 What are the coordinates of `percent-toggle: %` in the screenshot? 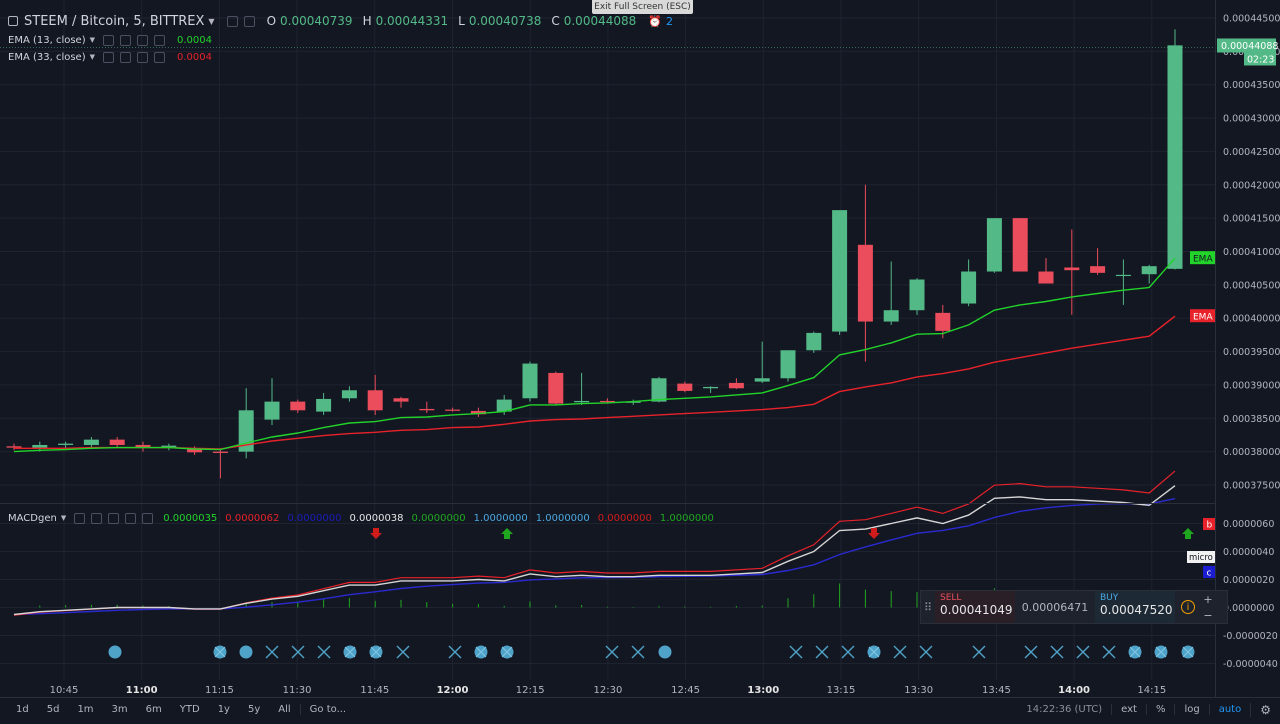 It's located at (1160, 709).